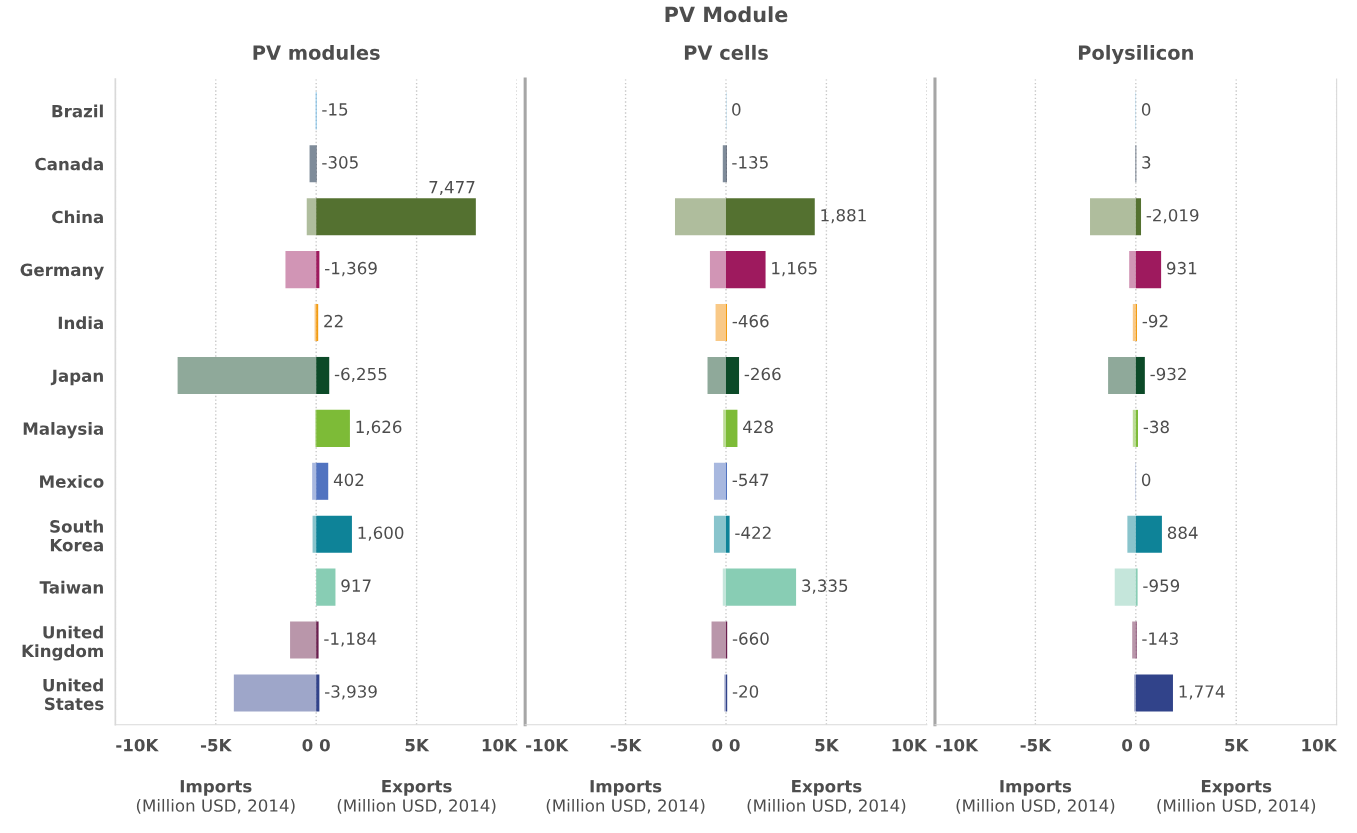  Describe the element at coordinates (1202, 692) in the screenshot. I see `annotation: 1,774` at that location.